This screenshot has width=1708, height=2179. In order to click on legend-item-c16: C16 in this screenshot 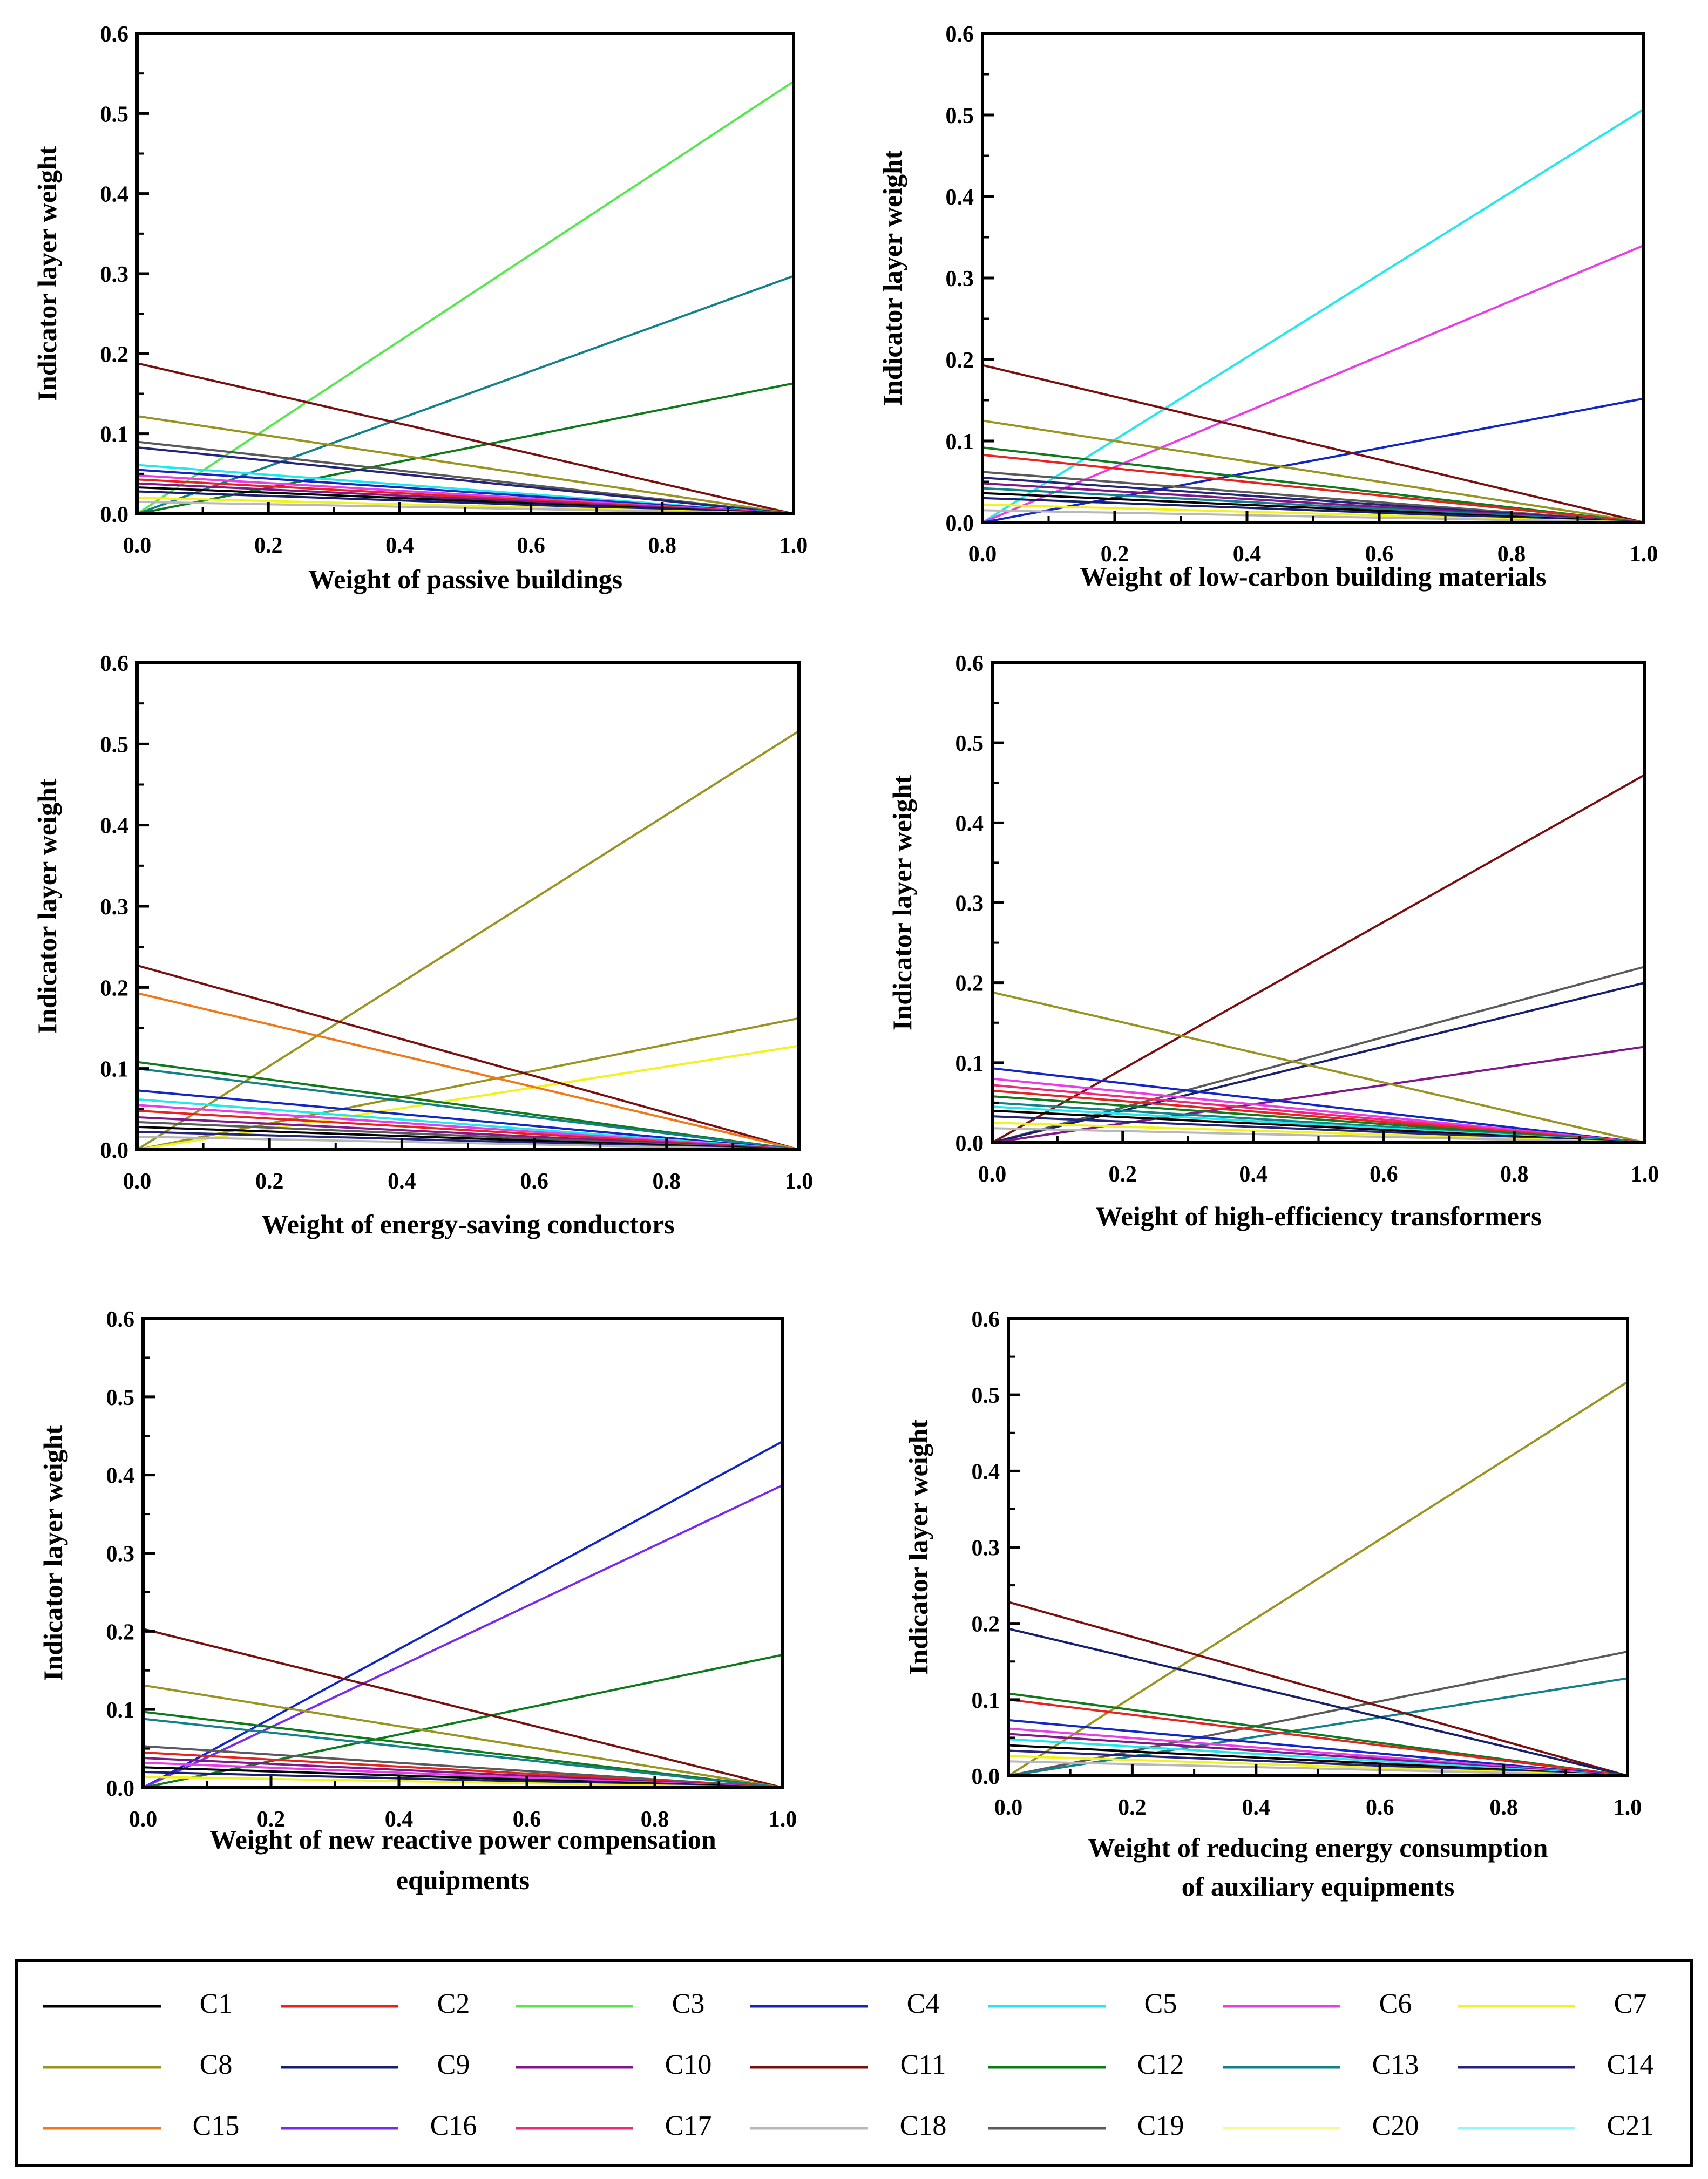, I will do `click(379, 2126)`.